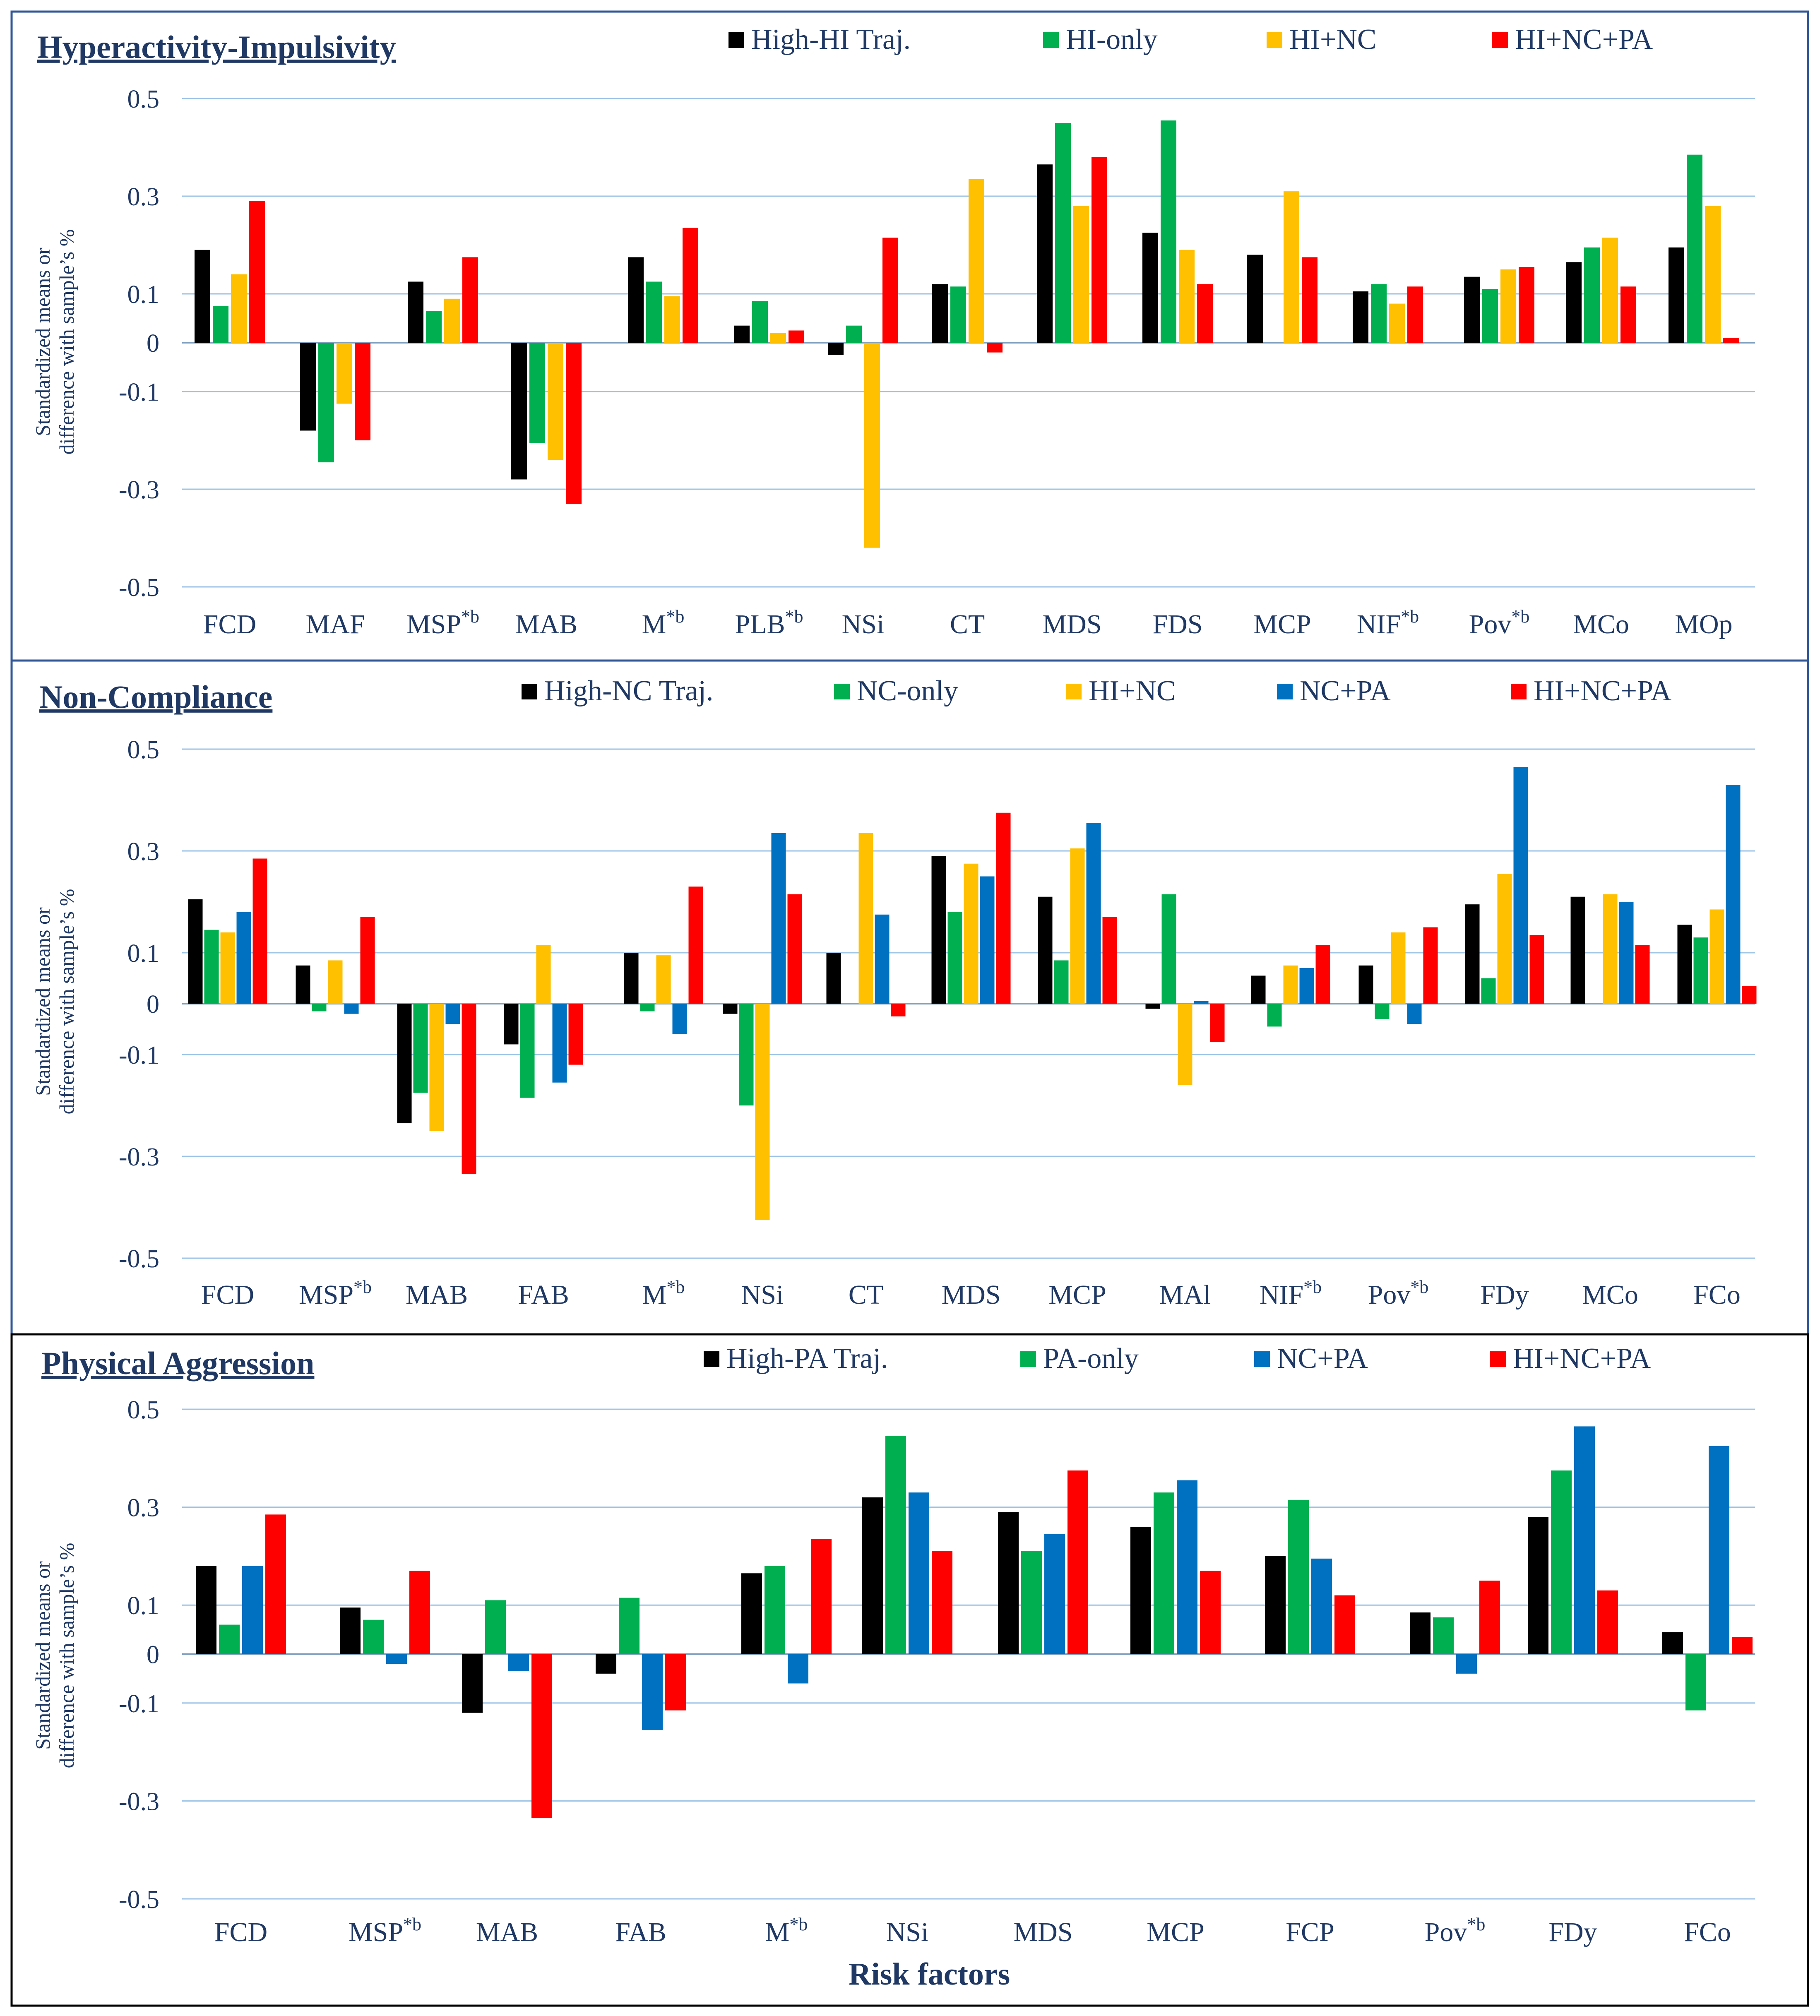  What do you see at coordinates (882, 959) in the screenshot?
I see `bar-nc-pa-ct` at bounding box center [882, 959].